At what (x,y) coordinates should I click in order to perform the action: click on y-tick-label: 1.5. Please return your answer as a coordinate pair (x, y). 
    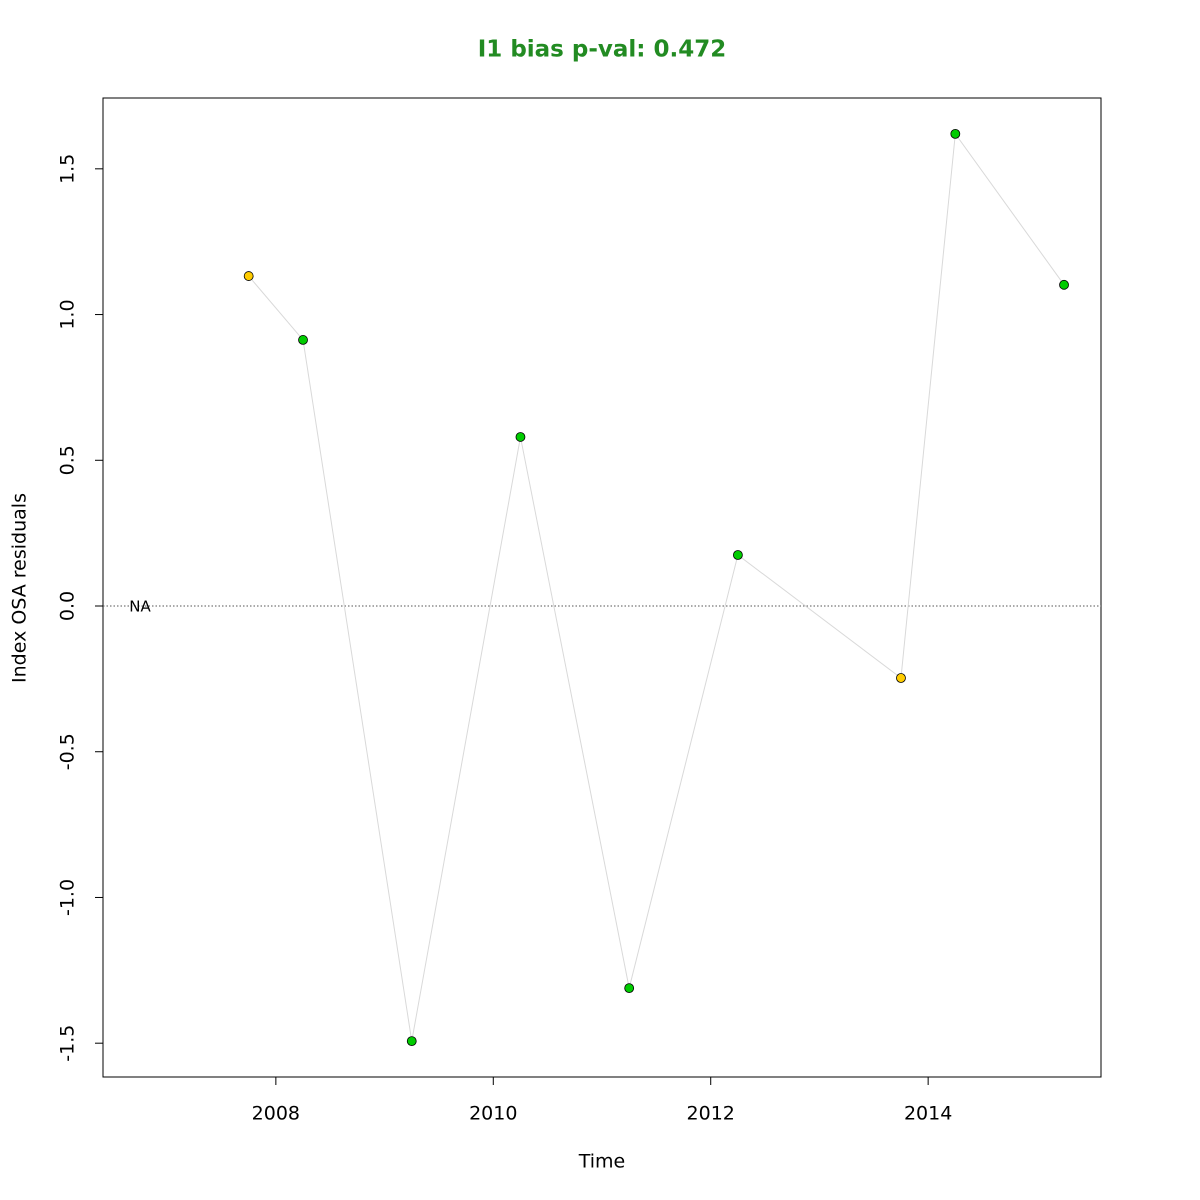
    Looking at the image, I should click on (68, 169).